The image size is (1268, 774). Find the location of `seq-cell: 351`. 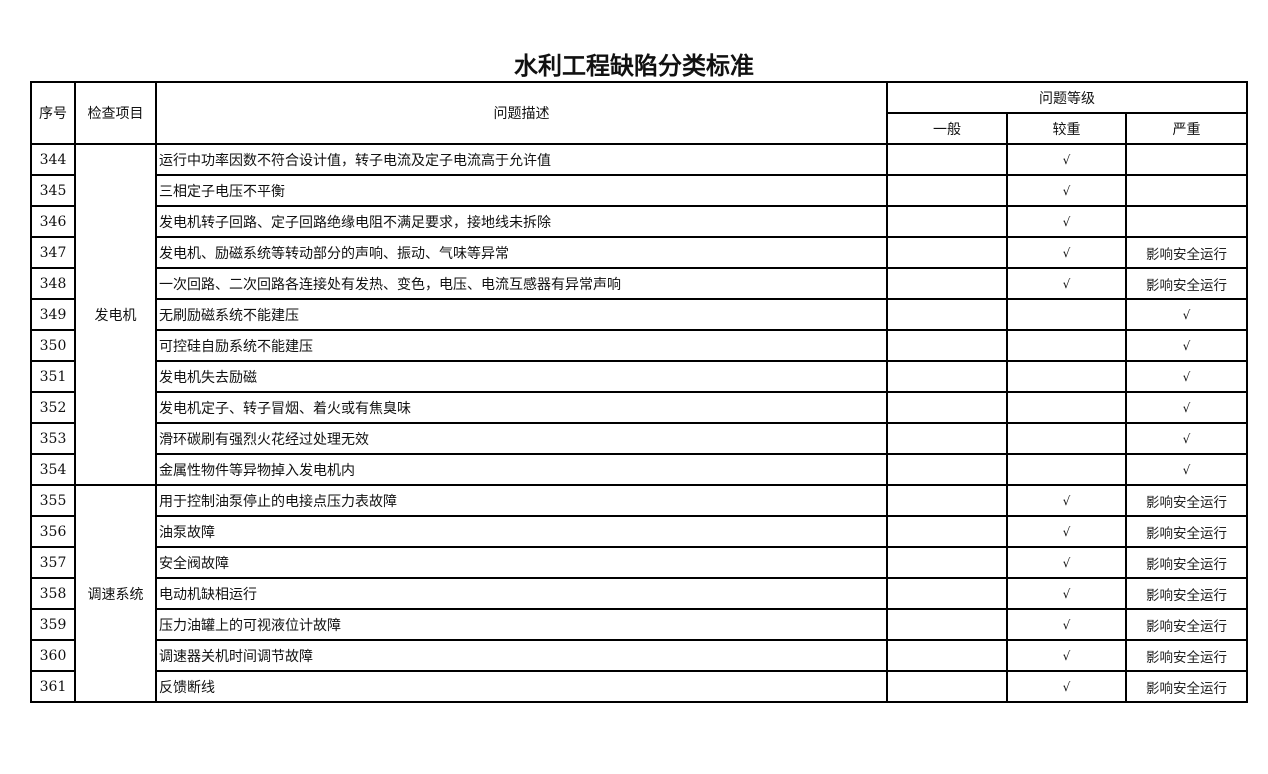

seq-cell: 351 is located at coordinates (53, 376).